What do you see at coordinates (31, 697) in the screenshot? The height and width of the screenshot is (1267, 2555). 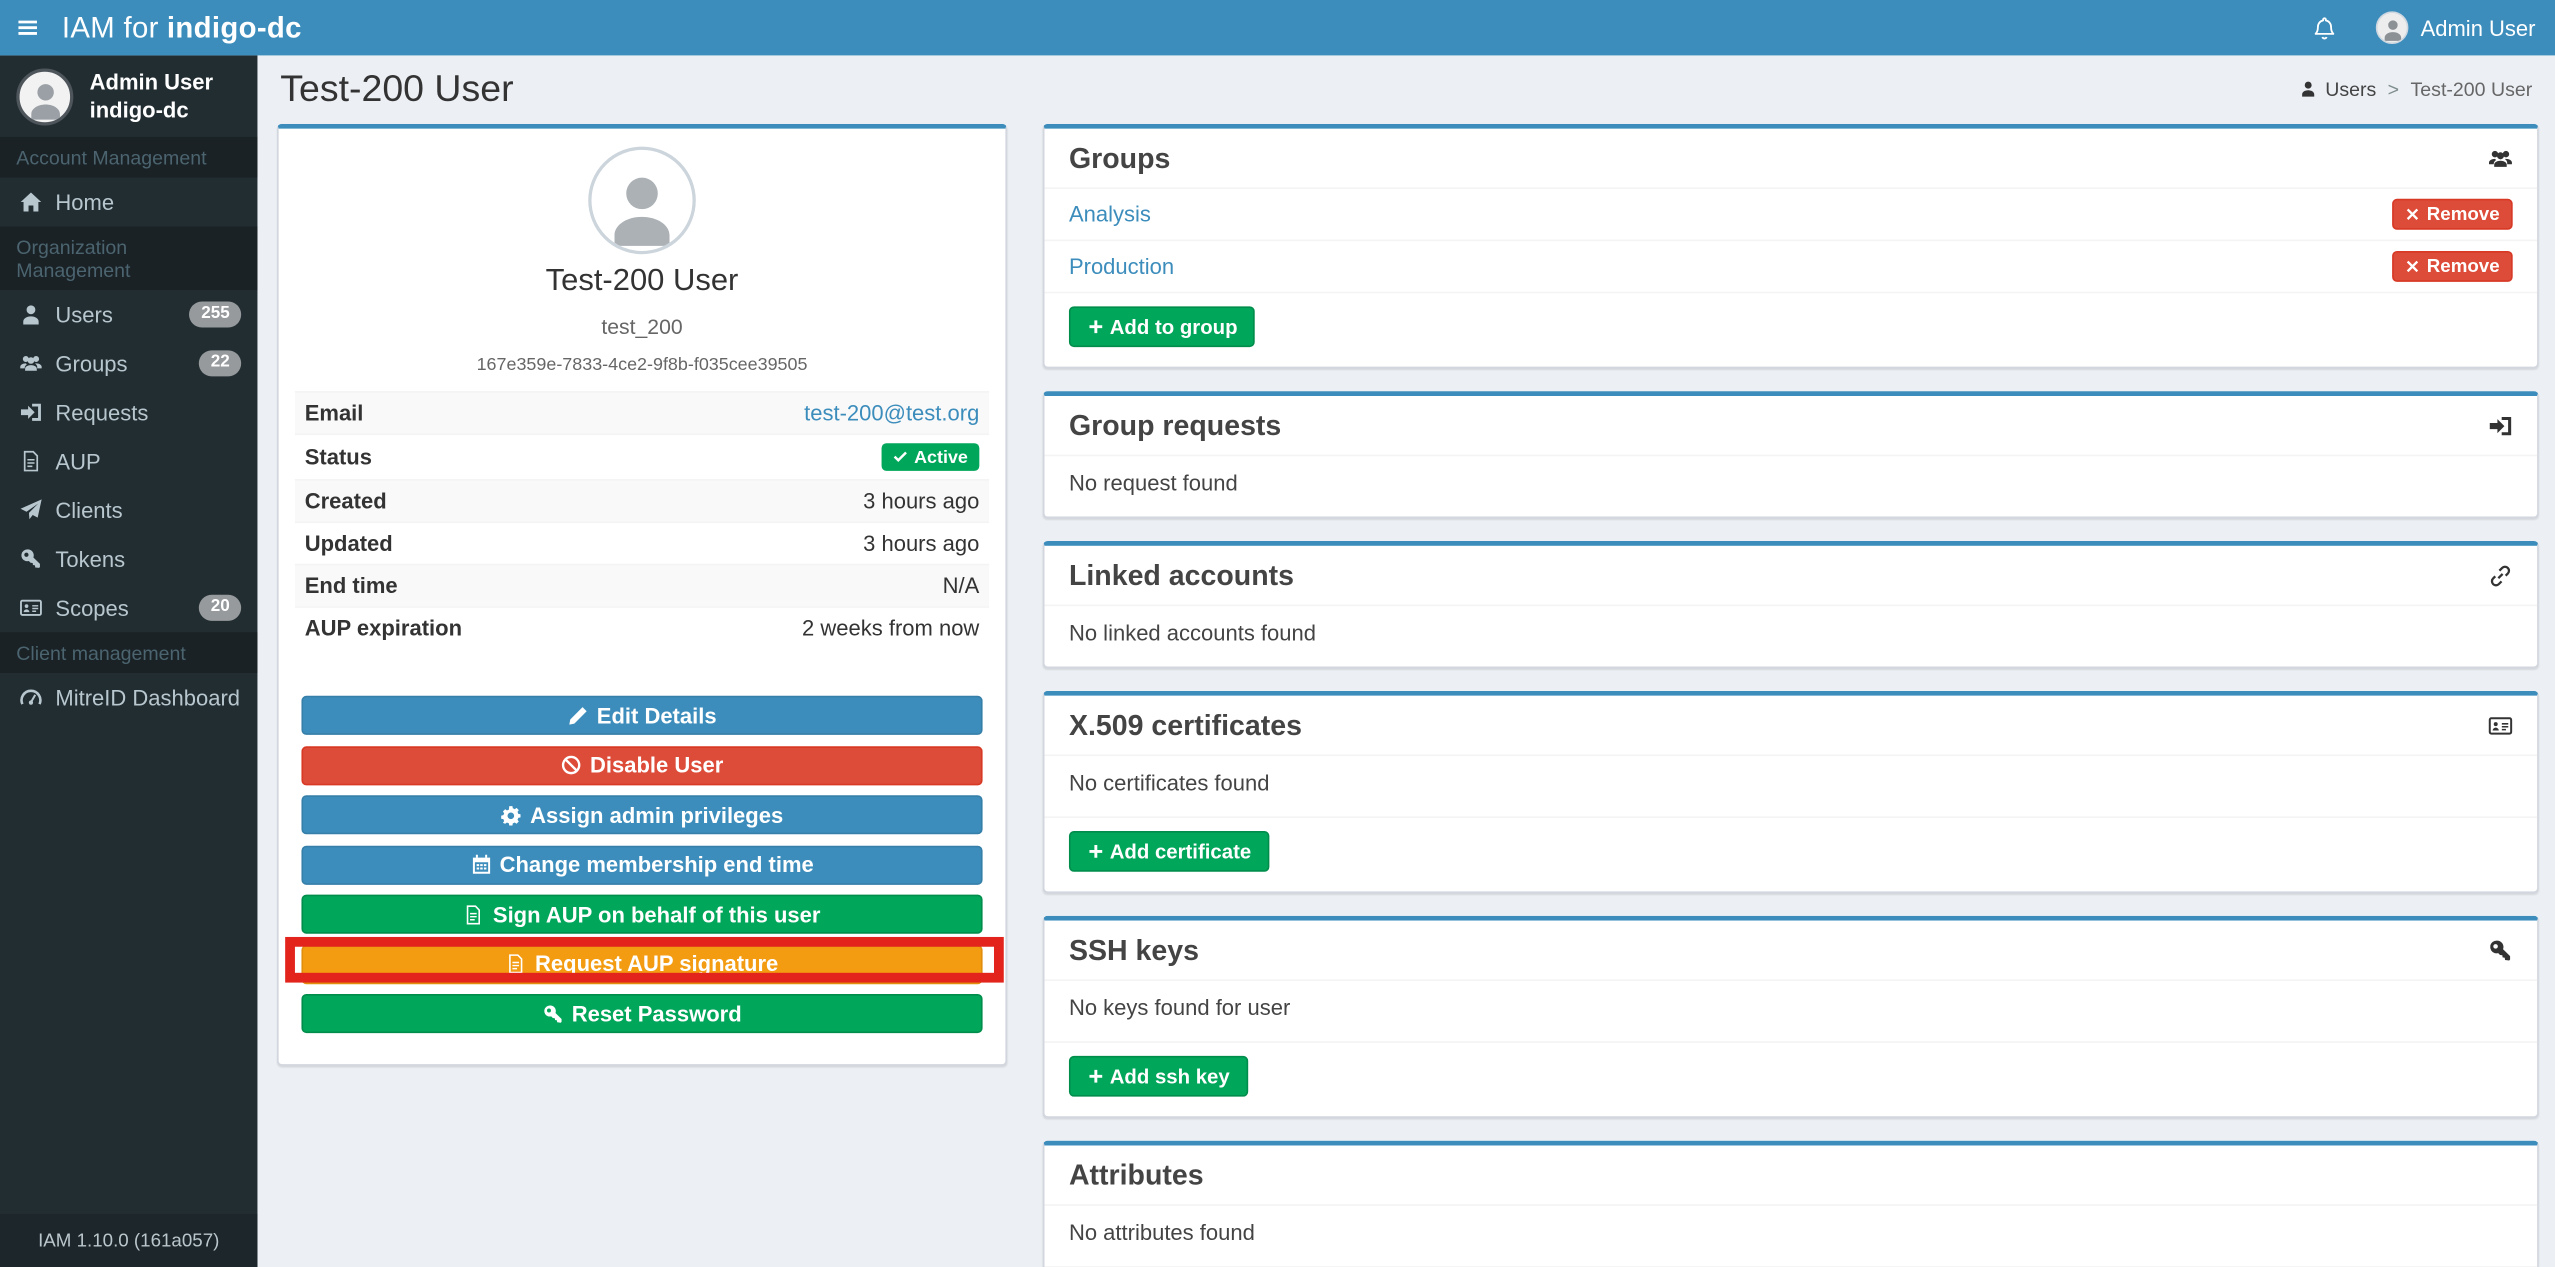 I see `dashboard-gauge-icon` at bounding box center [31, 697].